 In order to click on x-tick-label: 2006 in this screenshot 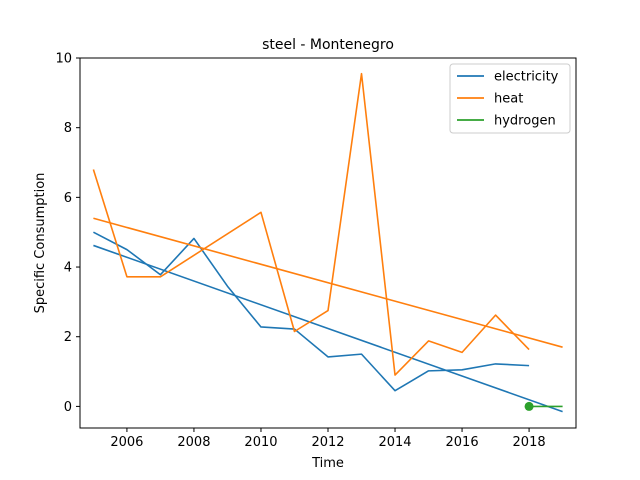, I will do `click(126, 442)`.